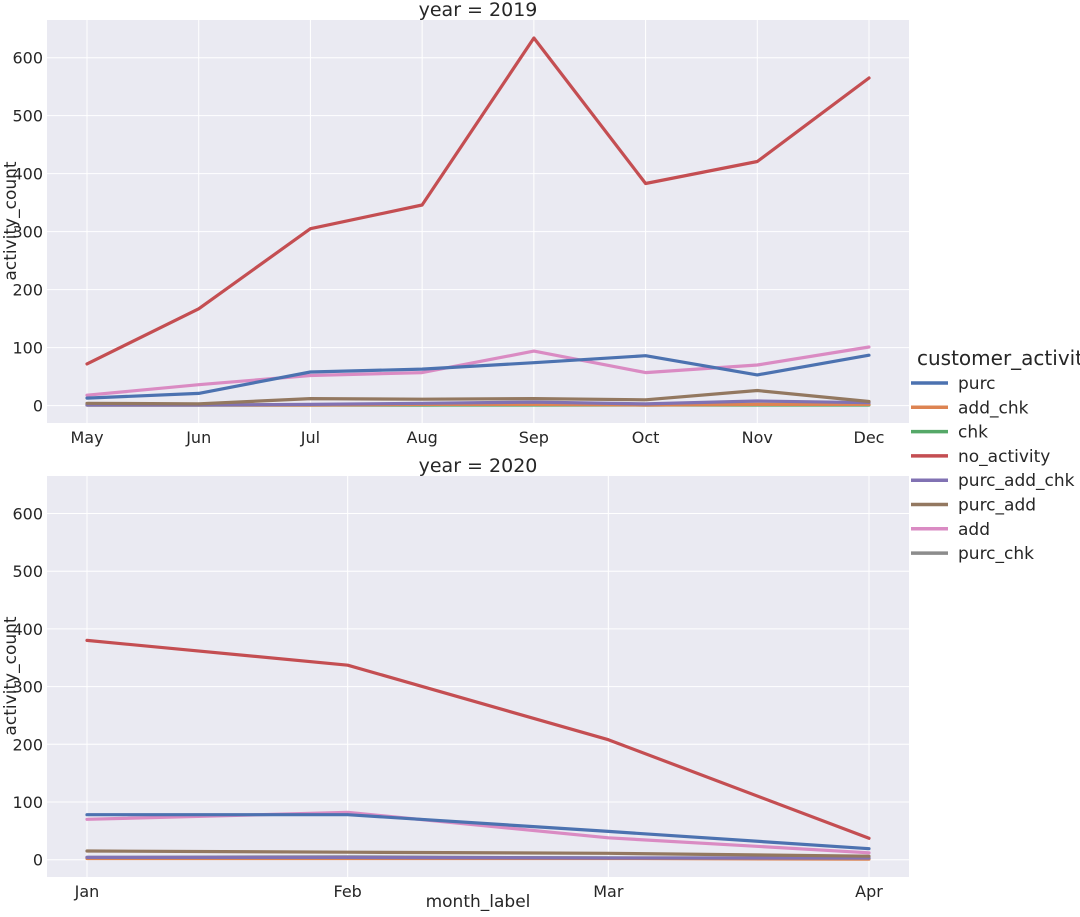  I want to click on legend-item-purc-add-chk: purc_add_chk, so click(993, 481).